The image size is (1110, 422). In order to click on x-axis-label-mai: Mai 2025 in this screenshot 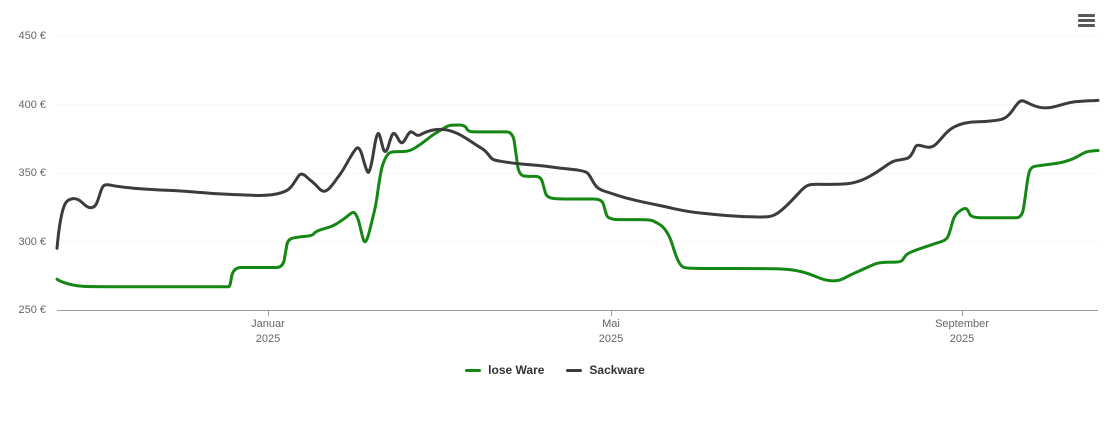, I will do `click(611, 332)`.